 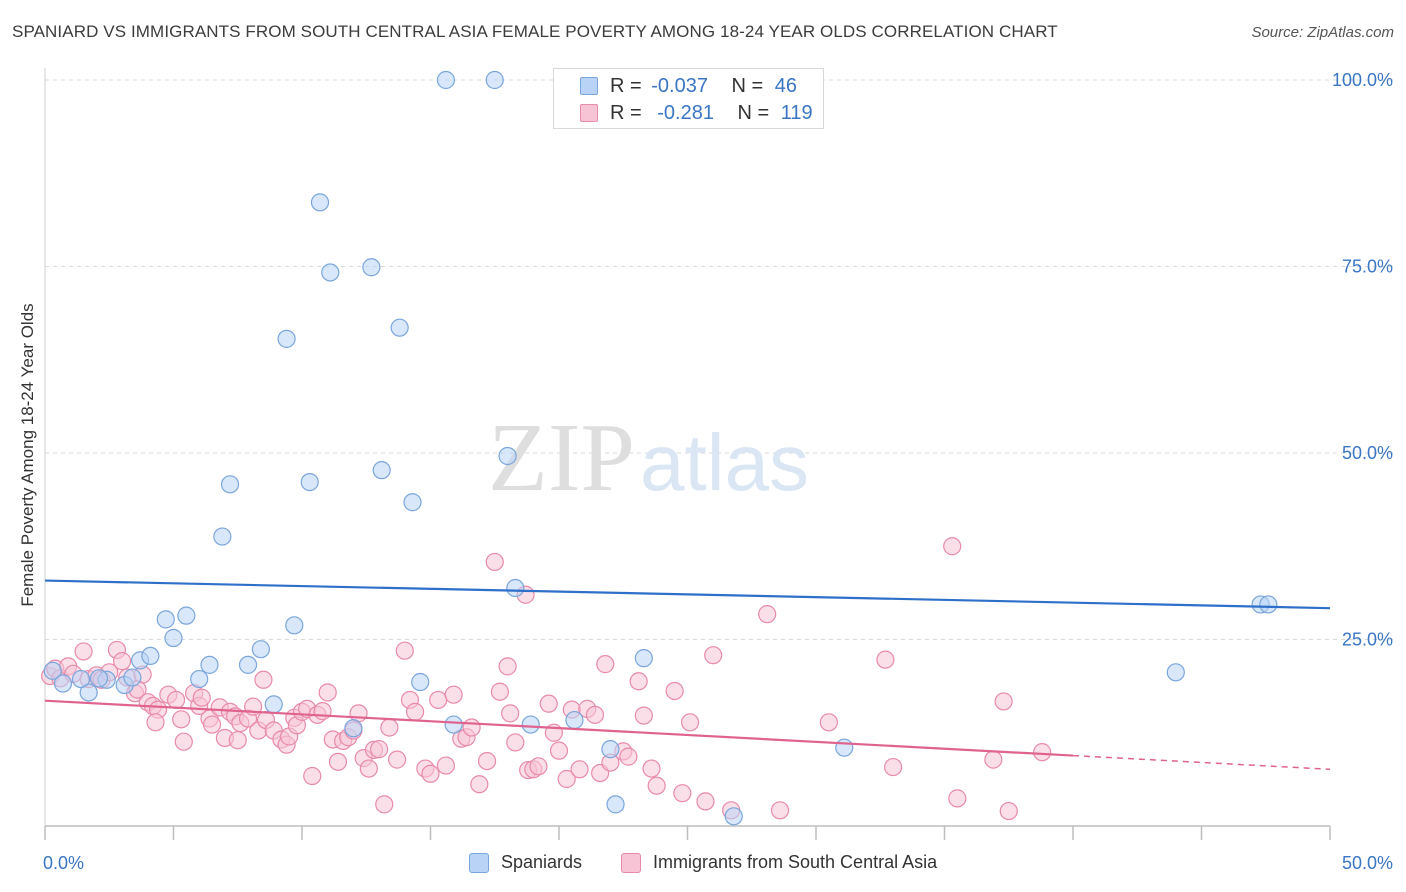 I want to click on spaniards-trend-line, so click(x=687, y=594).